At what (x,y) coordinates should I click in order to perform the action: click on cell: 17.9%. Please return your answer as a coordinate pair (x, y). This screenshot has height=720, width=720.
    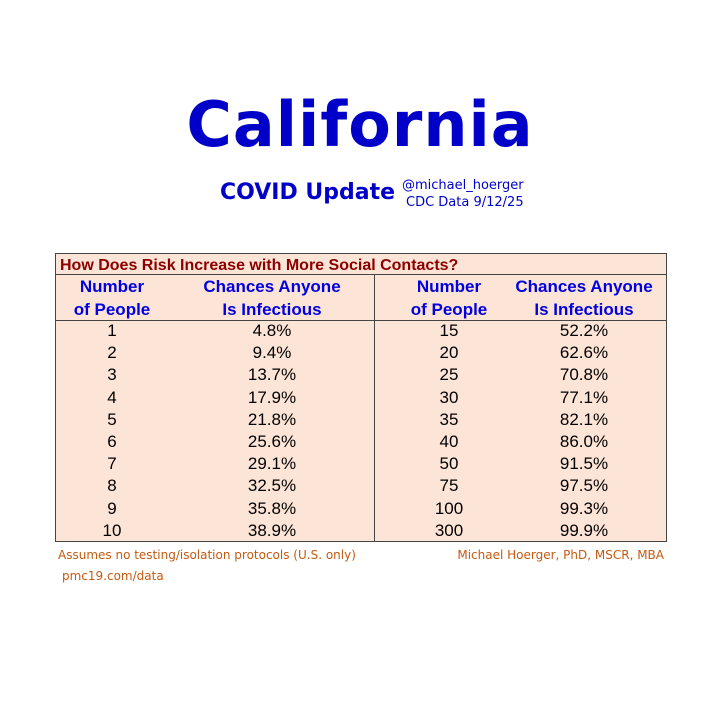
    Looking at the image, I should click on (272, 397).